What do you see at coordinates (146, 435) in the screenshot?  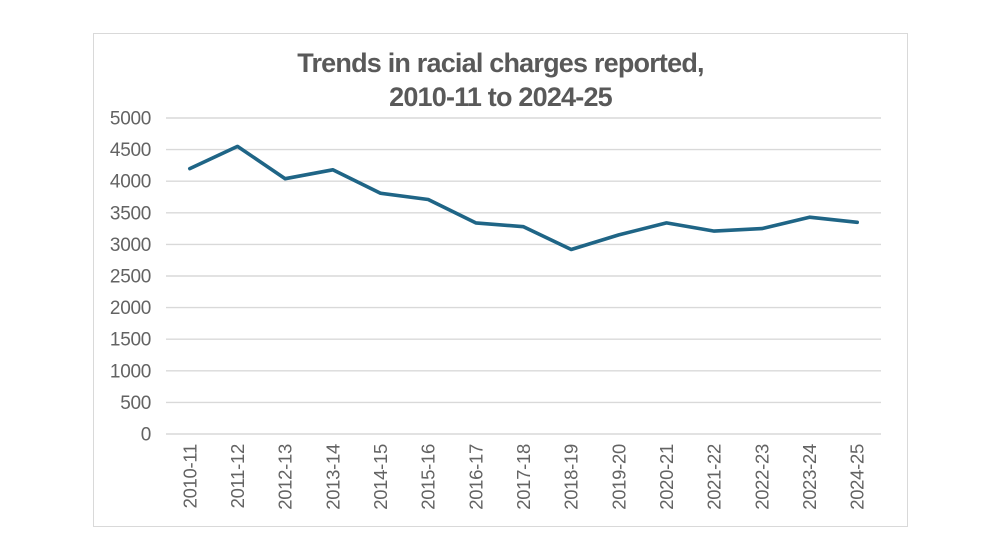 I see `y-axis-tick-label: 0` at bounding box center [146, 435].